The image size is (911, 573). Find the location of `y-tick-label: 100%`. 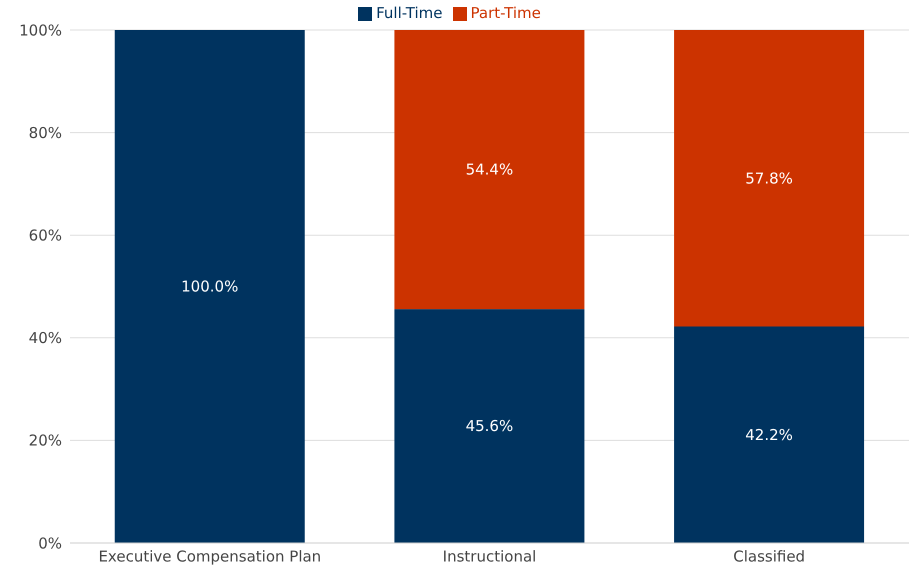

y-tick-label: 100% is located at coordinates (40, 30).